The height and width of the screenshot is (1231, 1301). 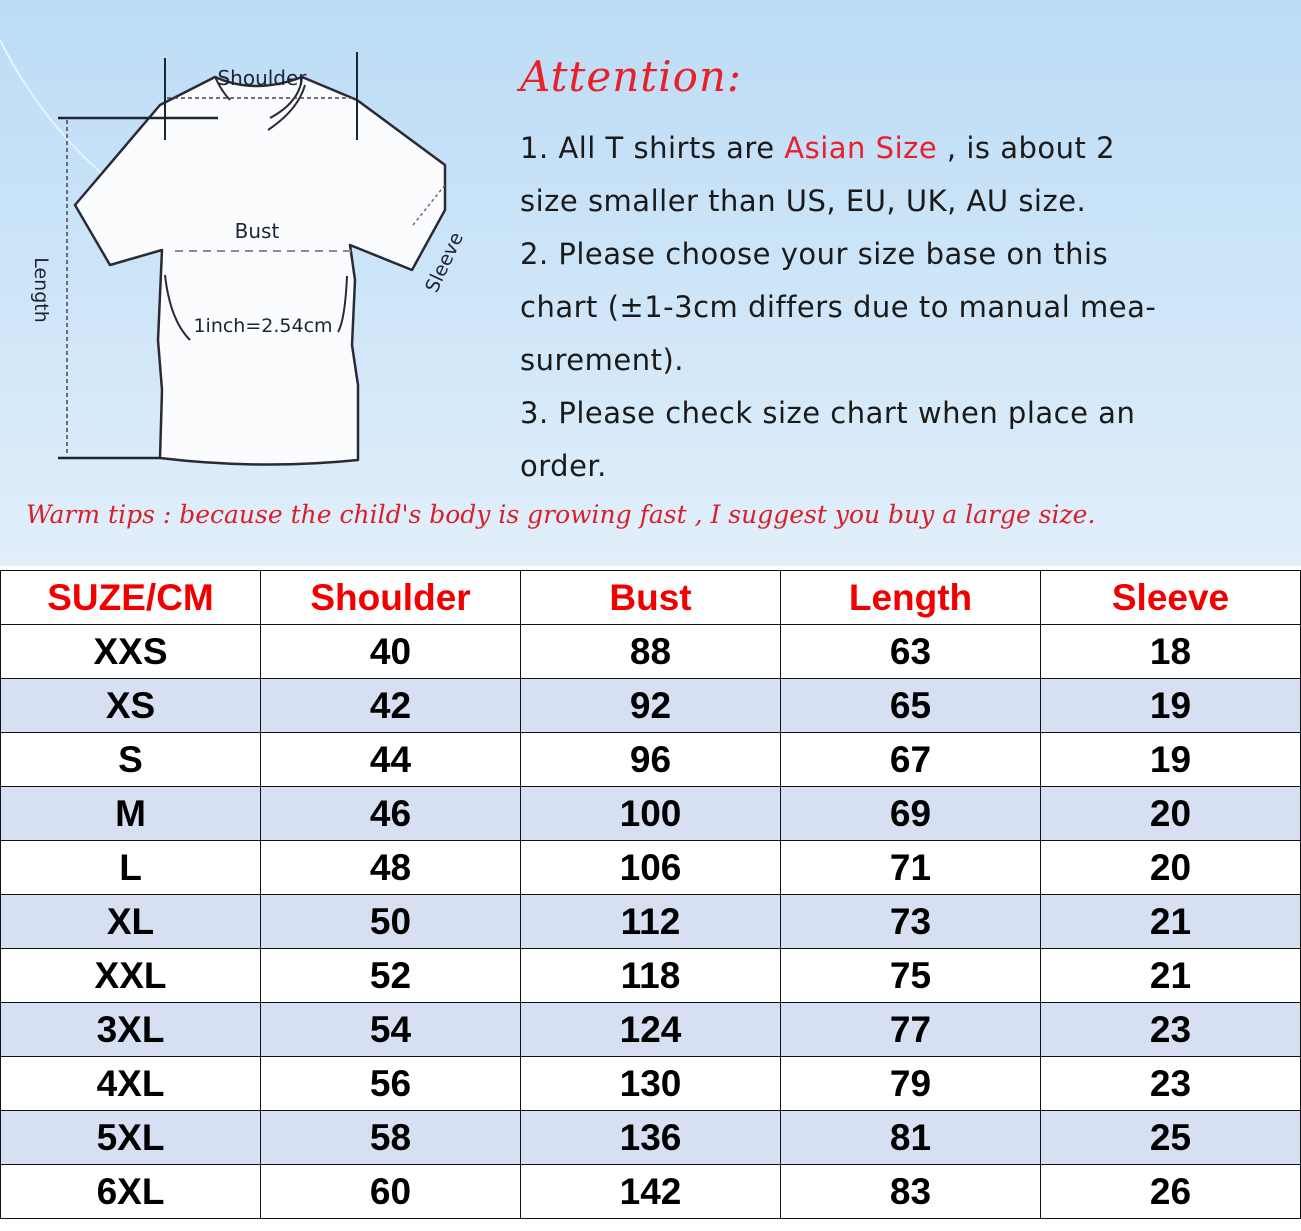 I want to click on tshirt-measurement-diagram: Shoulder Bust 1inch=2.54cm Length Sleeve, so click(x=234, y=253).